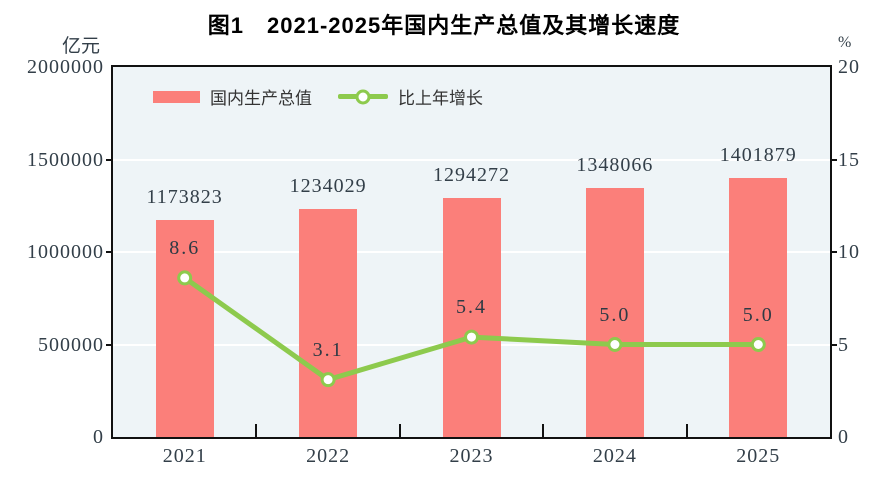  I want to click on bar-value-label-2024: 1348066, so click(615, 164).